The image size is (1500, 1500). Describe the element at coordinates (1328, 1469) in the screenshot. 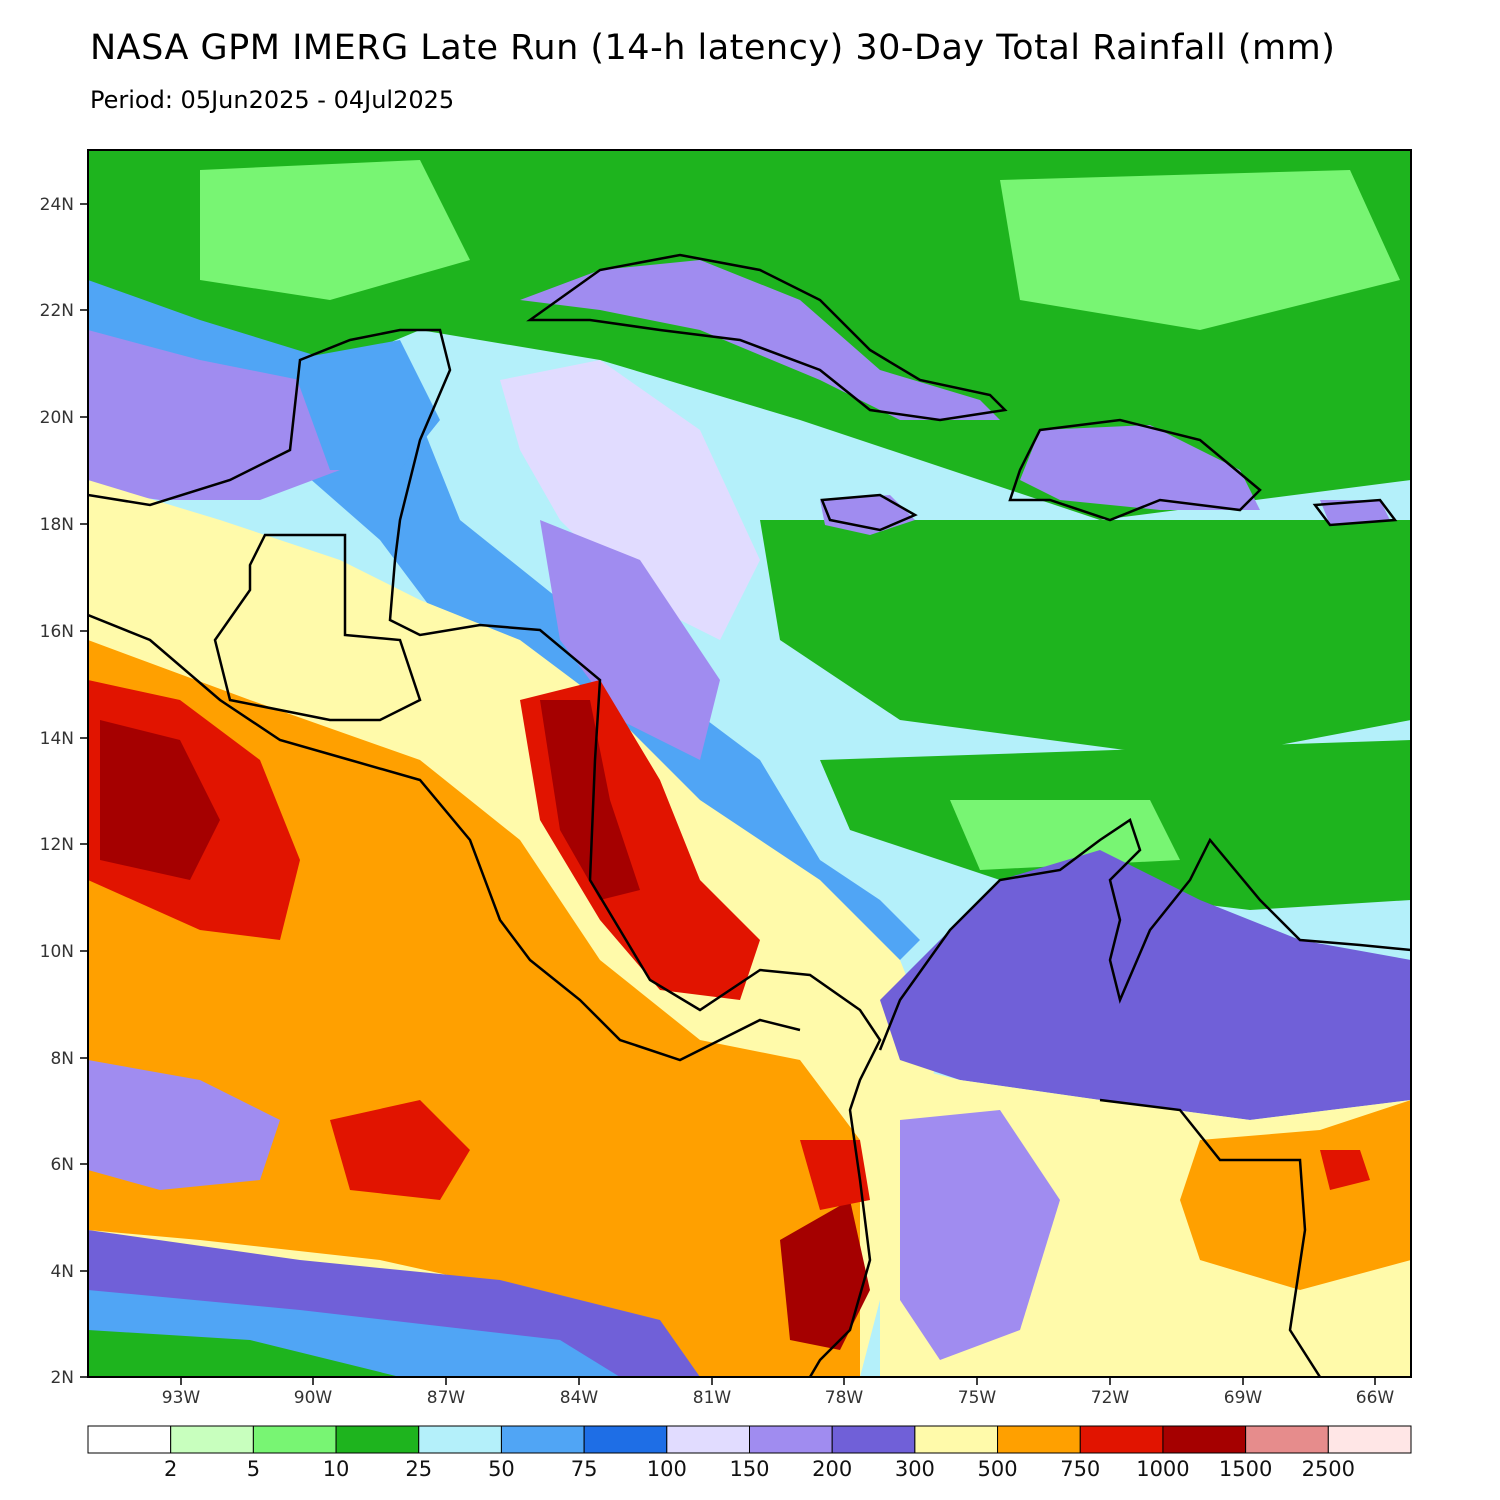

I see `colorbar-label: 2500` at that location.